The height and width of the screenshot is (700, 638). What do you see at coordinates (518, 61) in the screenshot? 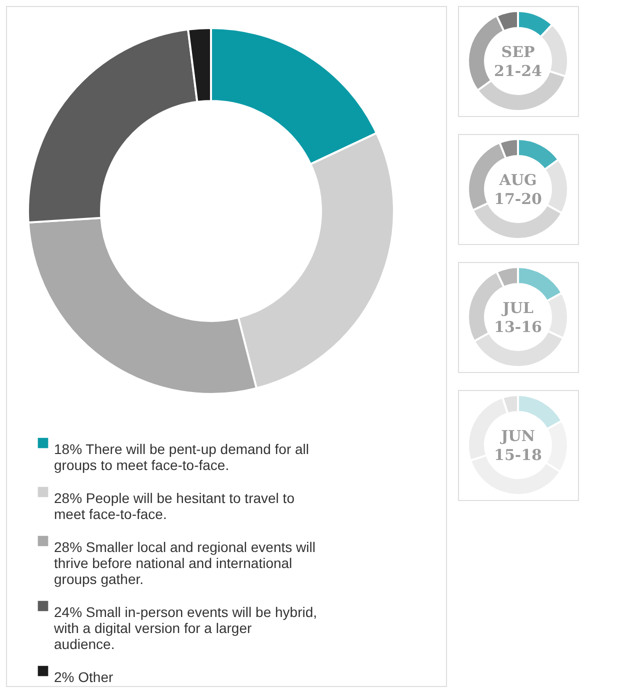
I see `text: SEP 21-24` at bounding box center [518, 61].